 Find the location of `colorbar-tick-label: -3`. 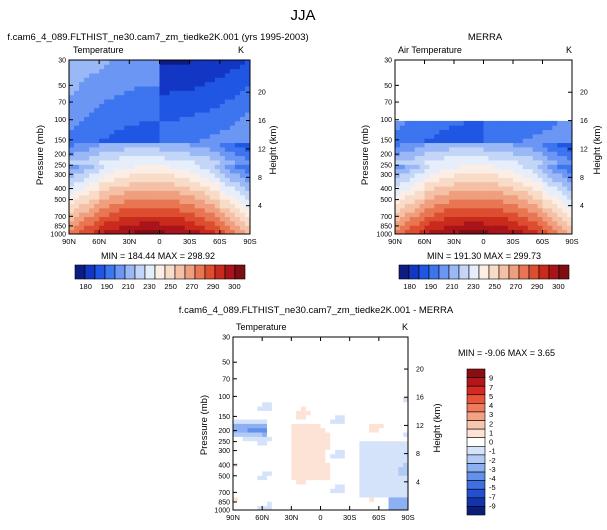

colorbar-tick-label: -3 is located at coordinates (492, 469).